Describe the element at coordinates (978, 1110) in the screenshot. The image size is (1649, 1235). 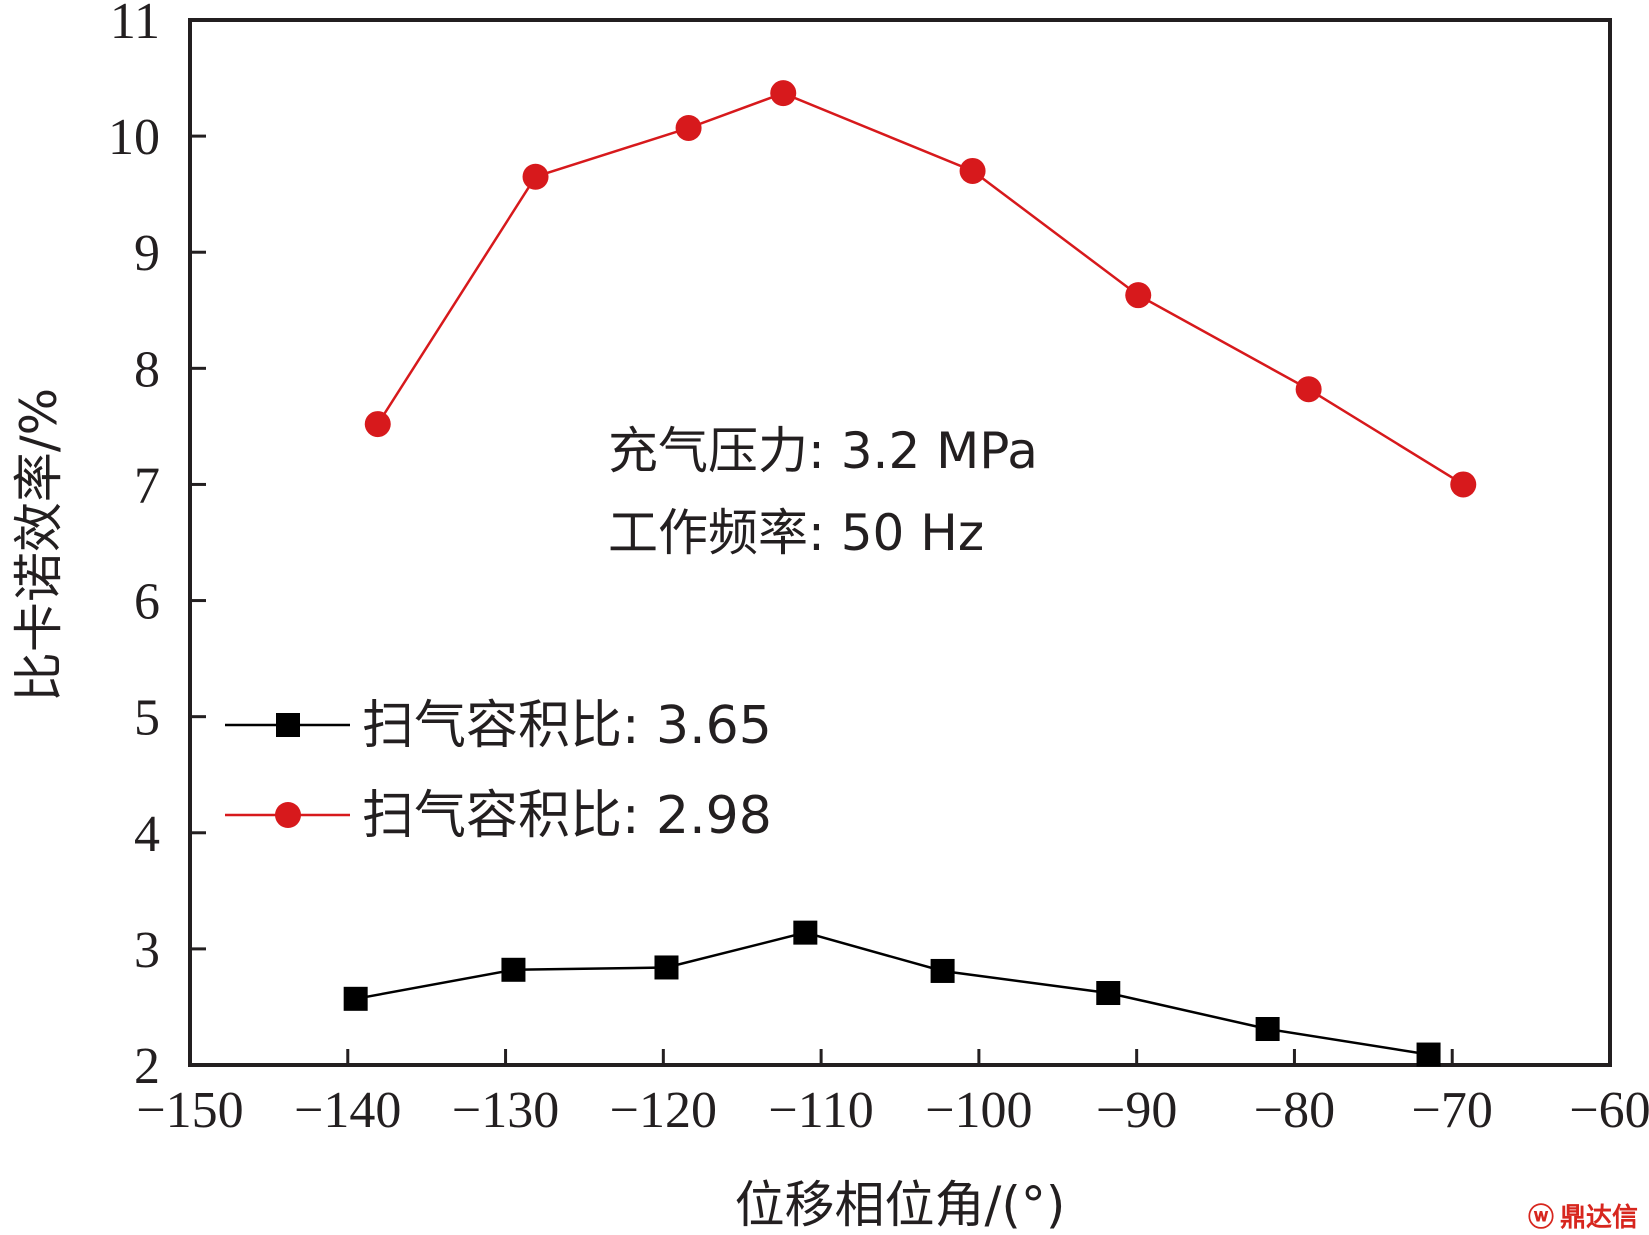
I see `x-tick-label: −100` at that location.